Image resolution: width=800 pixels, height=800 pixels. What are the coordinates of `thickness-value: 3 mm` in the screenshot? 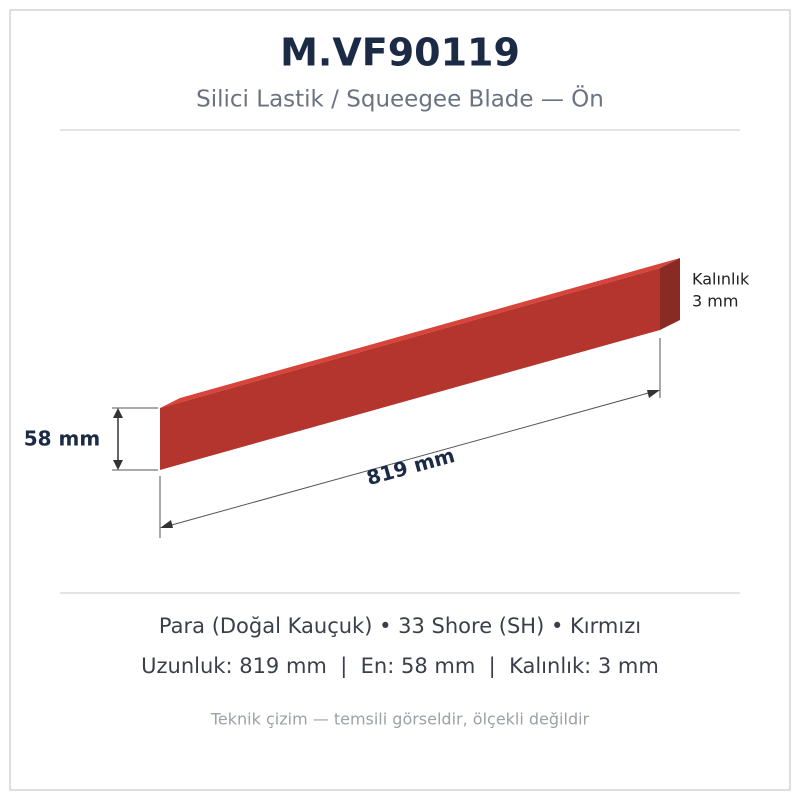 It's located at (715, 301).